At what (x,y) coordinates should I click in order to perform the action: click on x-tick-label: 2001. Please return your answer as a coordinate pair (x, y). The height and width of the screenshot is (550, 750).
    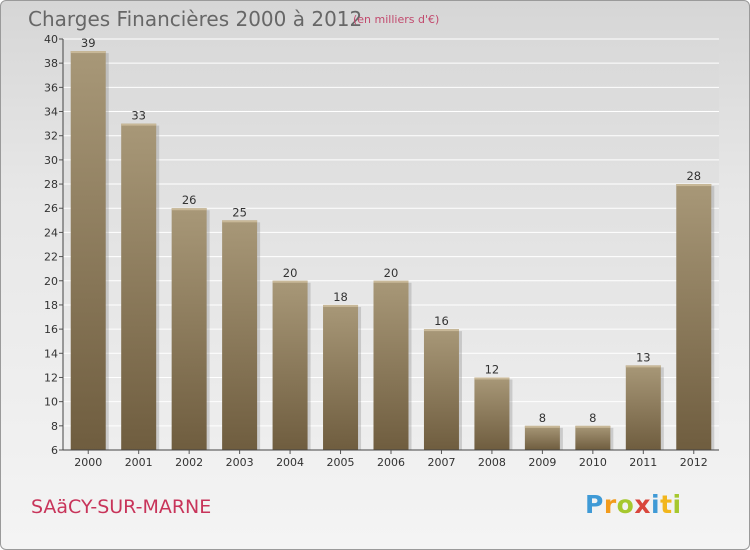
    Looking at the image, I should click on (139, 462).